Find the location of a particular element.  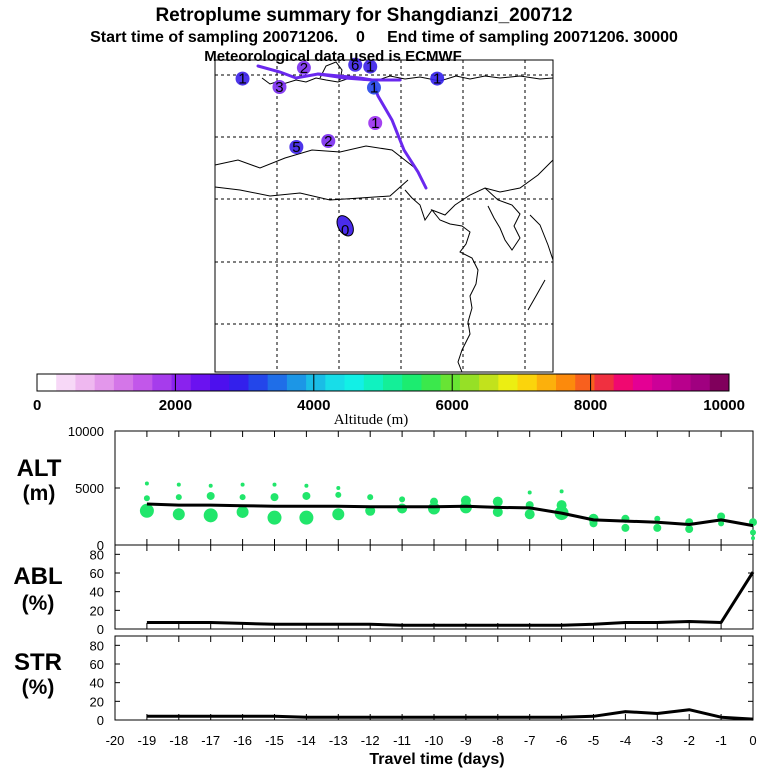

str-panel-frame is located at coordinates (434, 678).